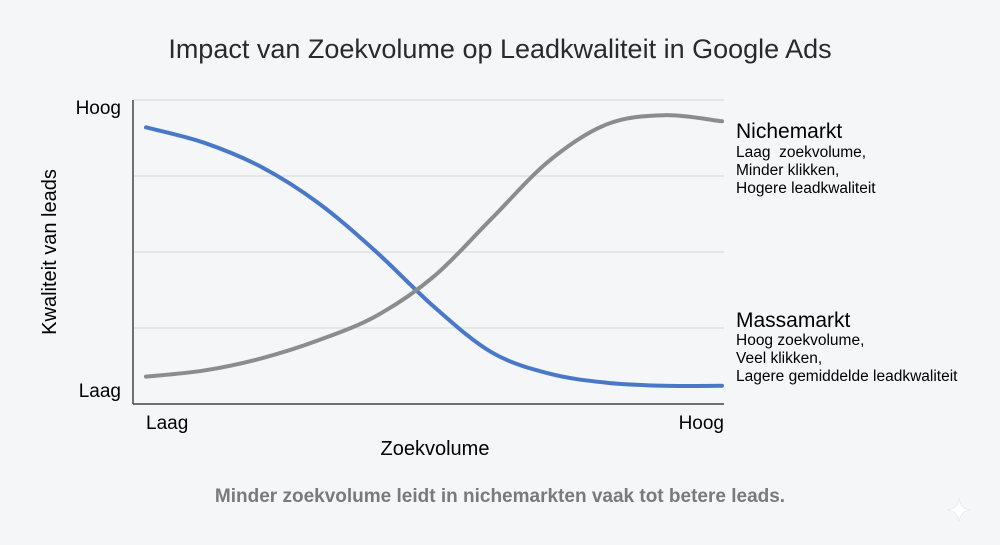 The height and width of the screenshot is (545, 1000). What do you see at coordinates (959, 510) in the screenshot?
I see `sparkle-icon` at bounding box center [959, 510].